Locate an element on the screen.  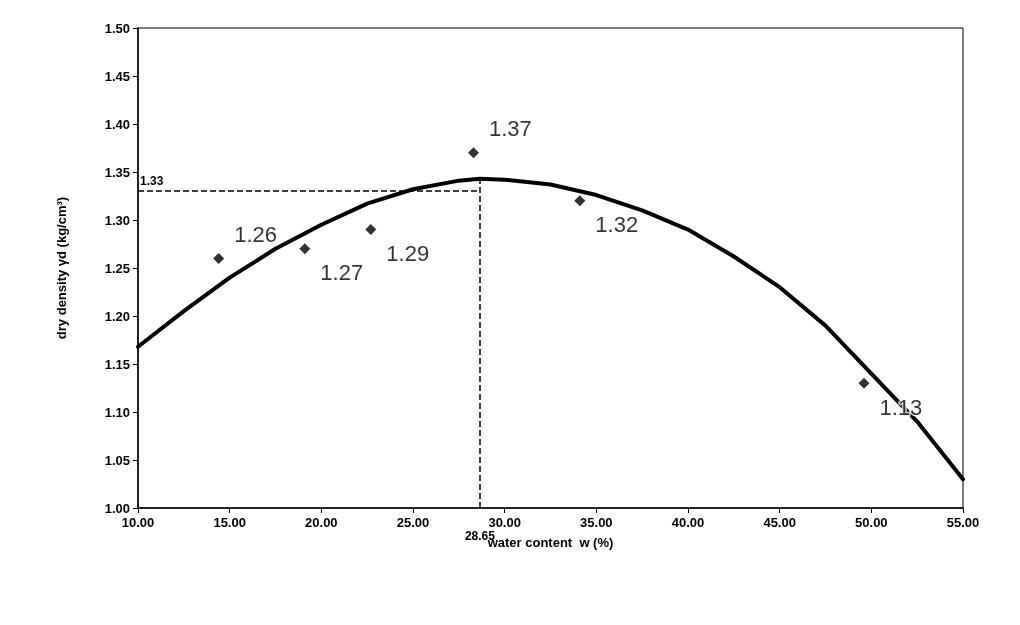
y-tick-label: 1.40 is located at coordinates (117, 124).